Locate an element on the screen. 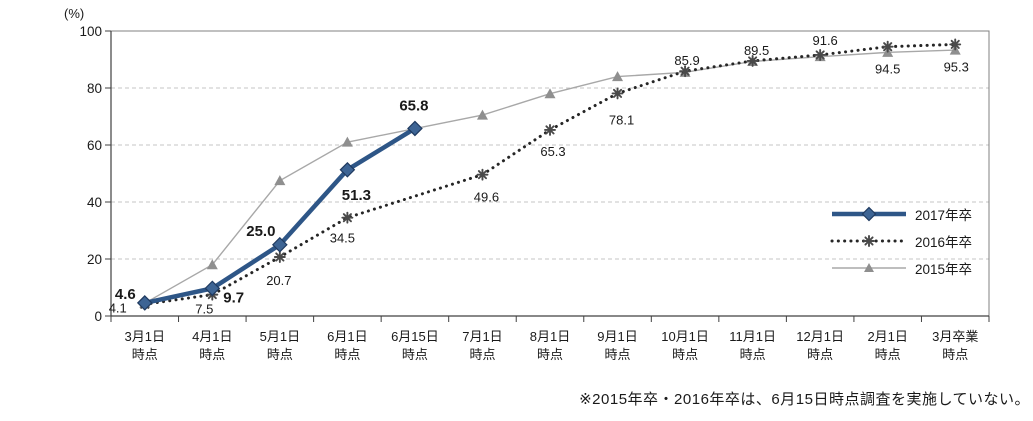 The width and height of the screenshot is (1033, 421). y-tick-label: 100 is located at coordinates (90, 31).